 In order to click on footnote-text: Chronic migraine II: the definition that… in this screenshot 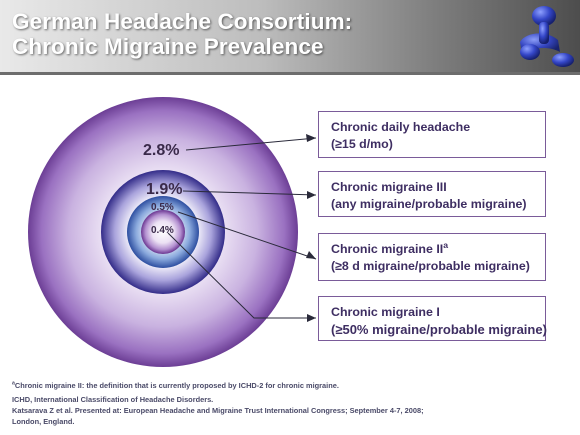, I will do `click(176, 385)`.